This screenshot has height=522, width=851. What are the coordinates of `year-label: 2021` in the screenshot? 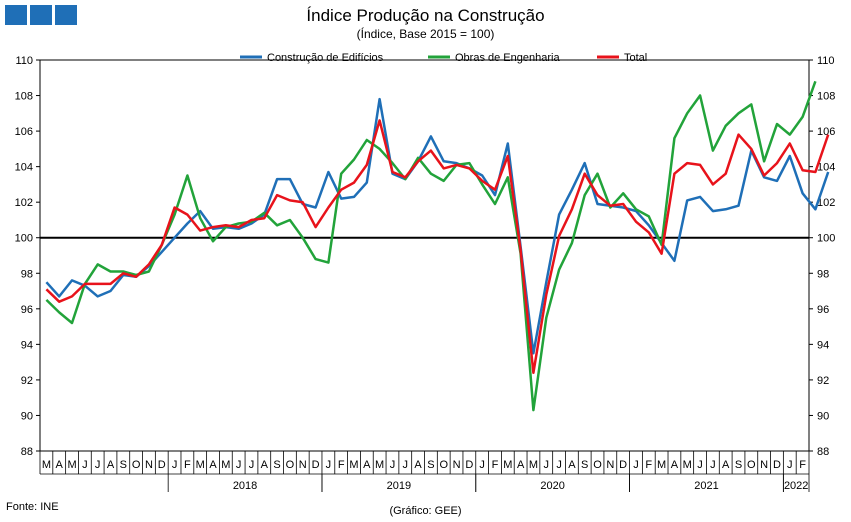 It's located at (706, 486).